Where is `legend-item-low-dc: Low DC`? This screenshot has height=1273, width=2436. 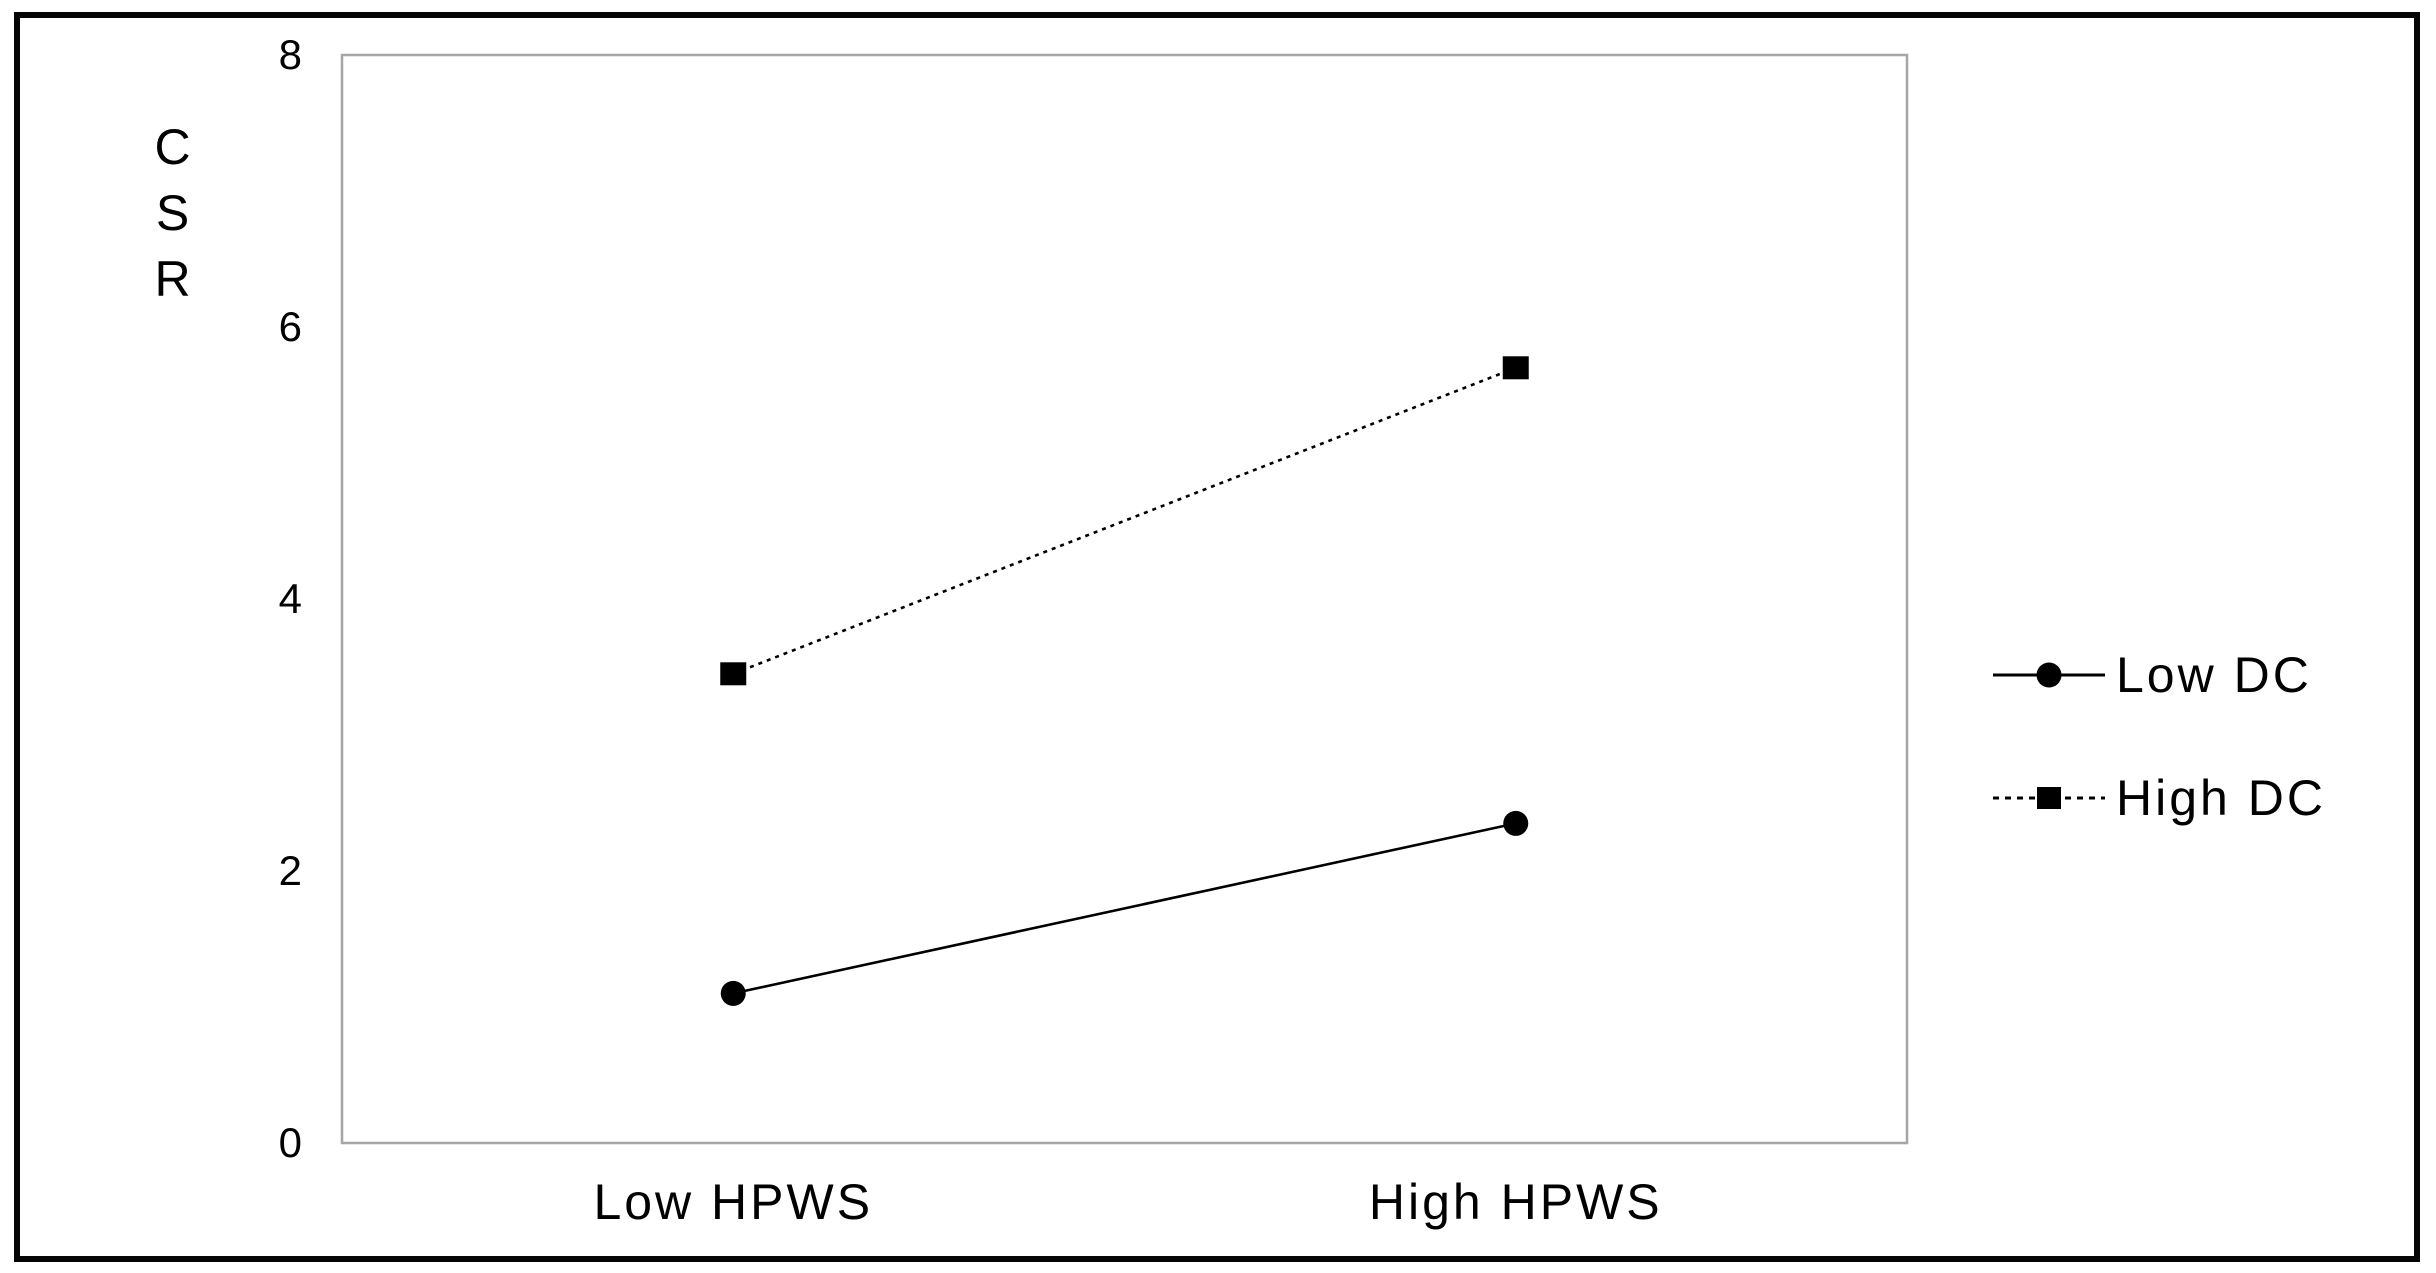 legend-item-low-dc: Low DC is located at coordinates (2152, 675).